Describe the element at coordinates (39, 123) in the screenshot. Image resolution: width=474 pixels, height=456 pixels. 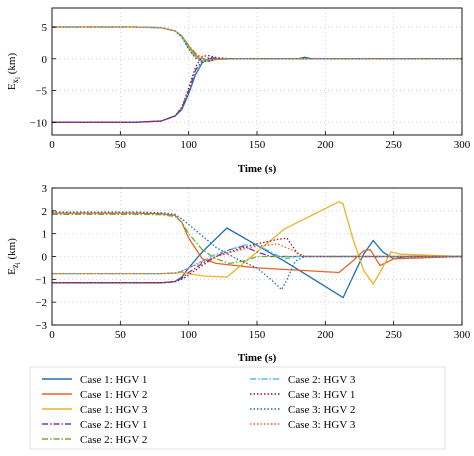
I see `y-tick-label: −10` at that location.